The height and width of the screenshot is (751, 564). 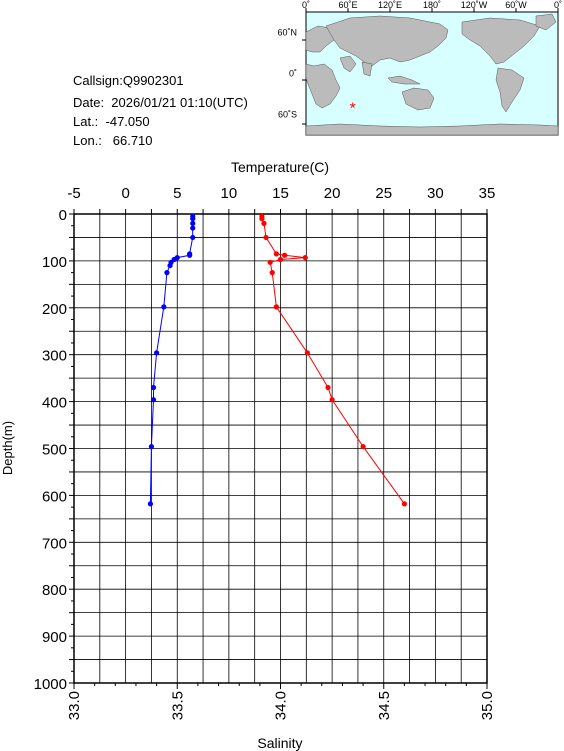 I want to click on temperature-axis-label: Temperature(C), so click(x=280, y=167).